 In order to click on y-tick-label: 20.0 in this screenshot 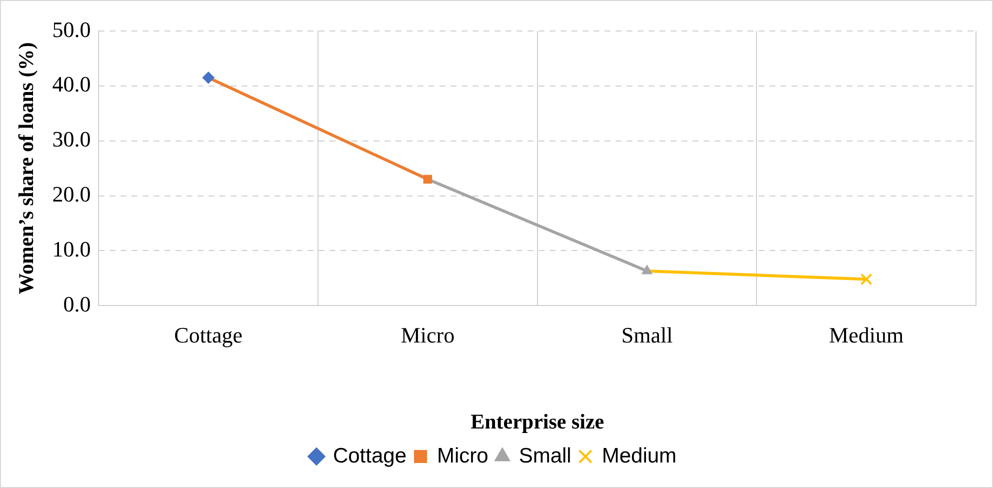, I will do `click(71, 194)`.